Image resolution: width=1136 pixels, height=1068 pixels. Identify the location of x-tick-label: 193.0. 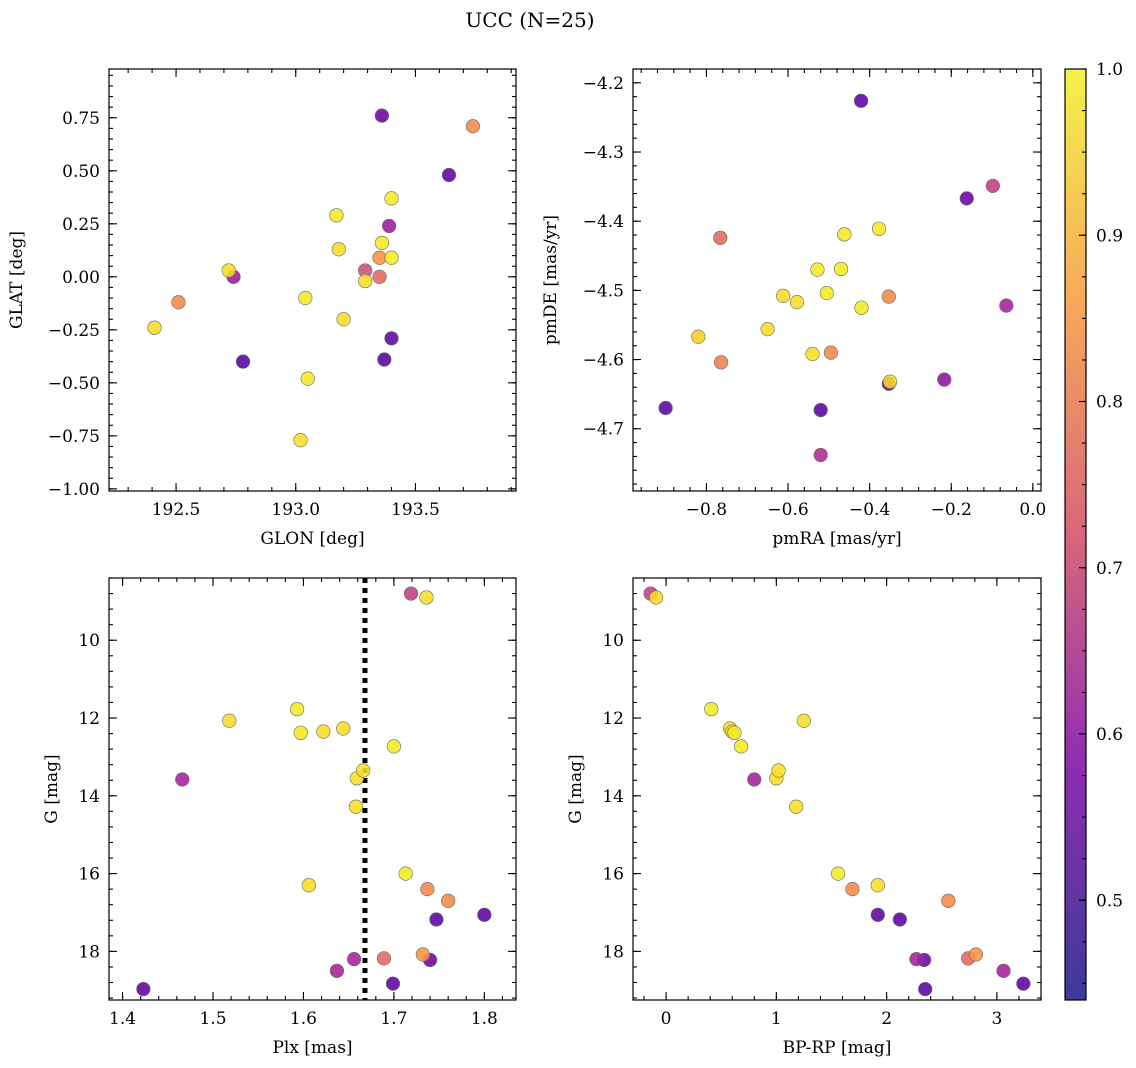
(295, 510).